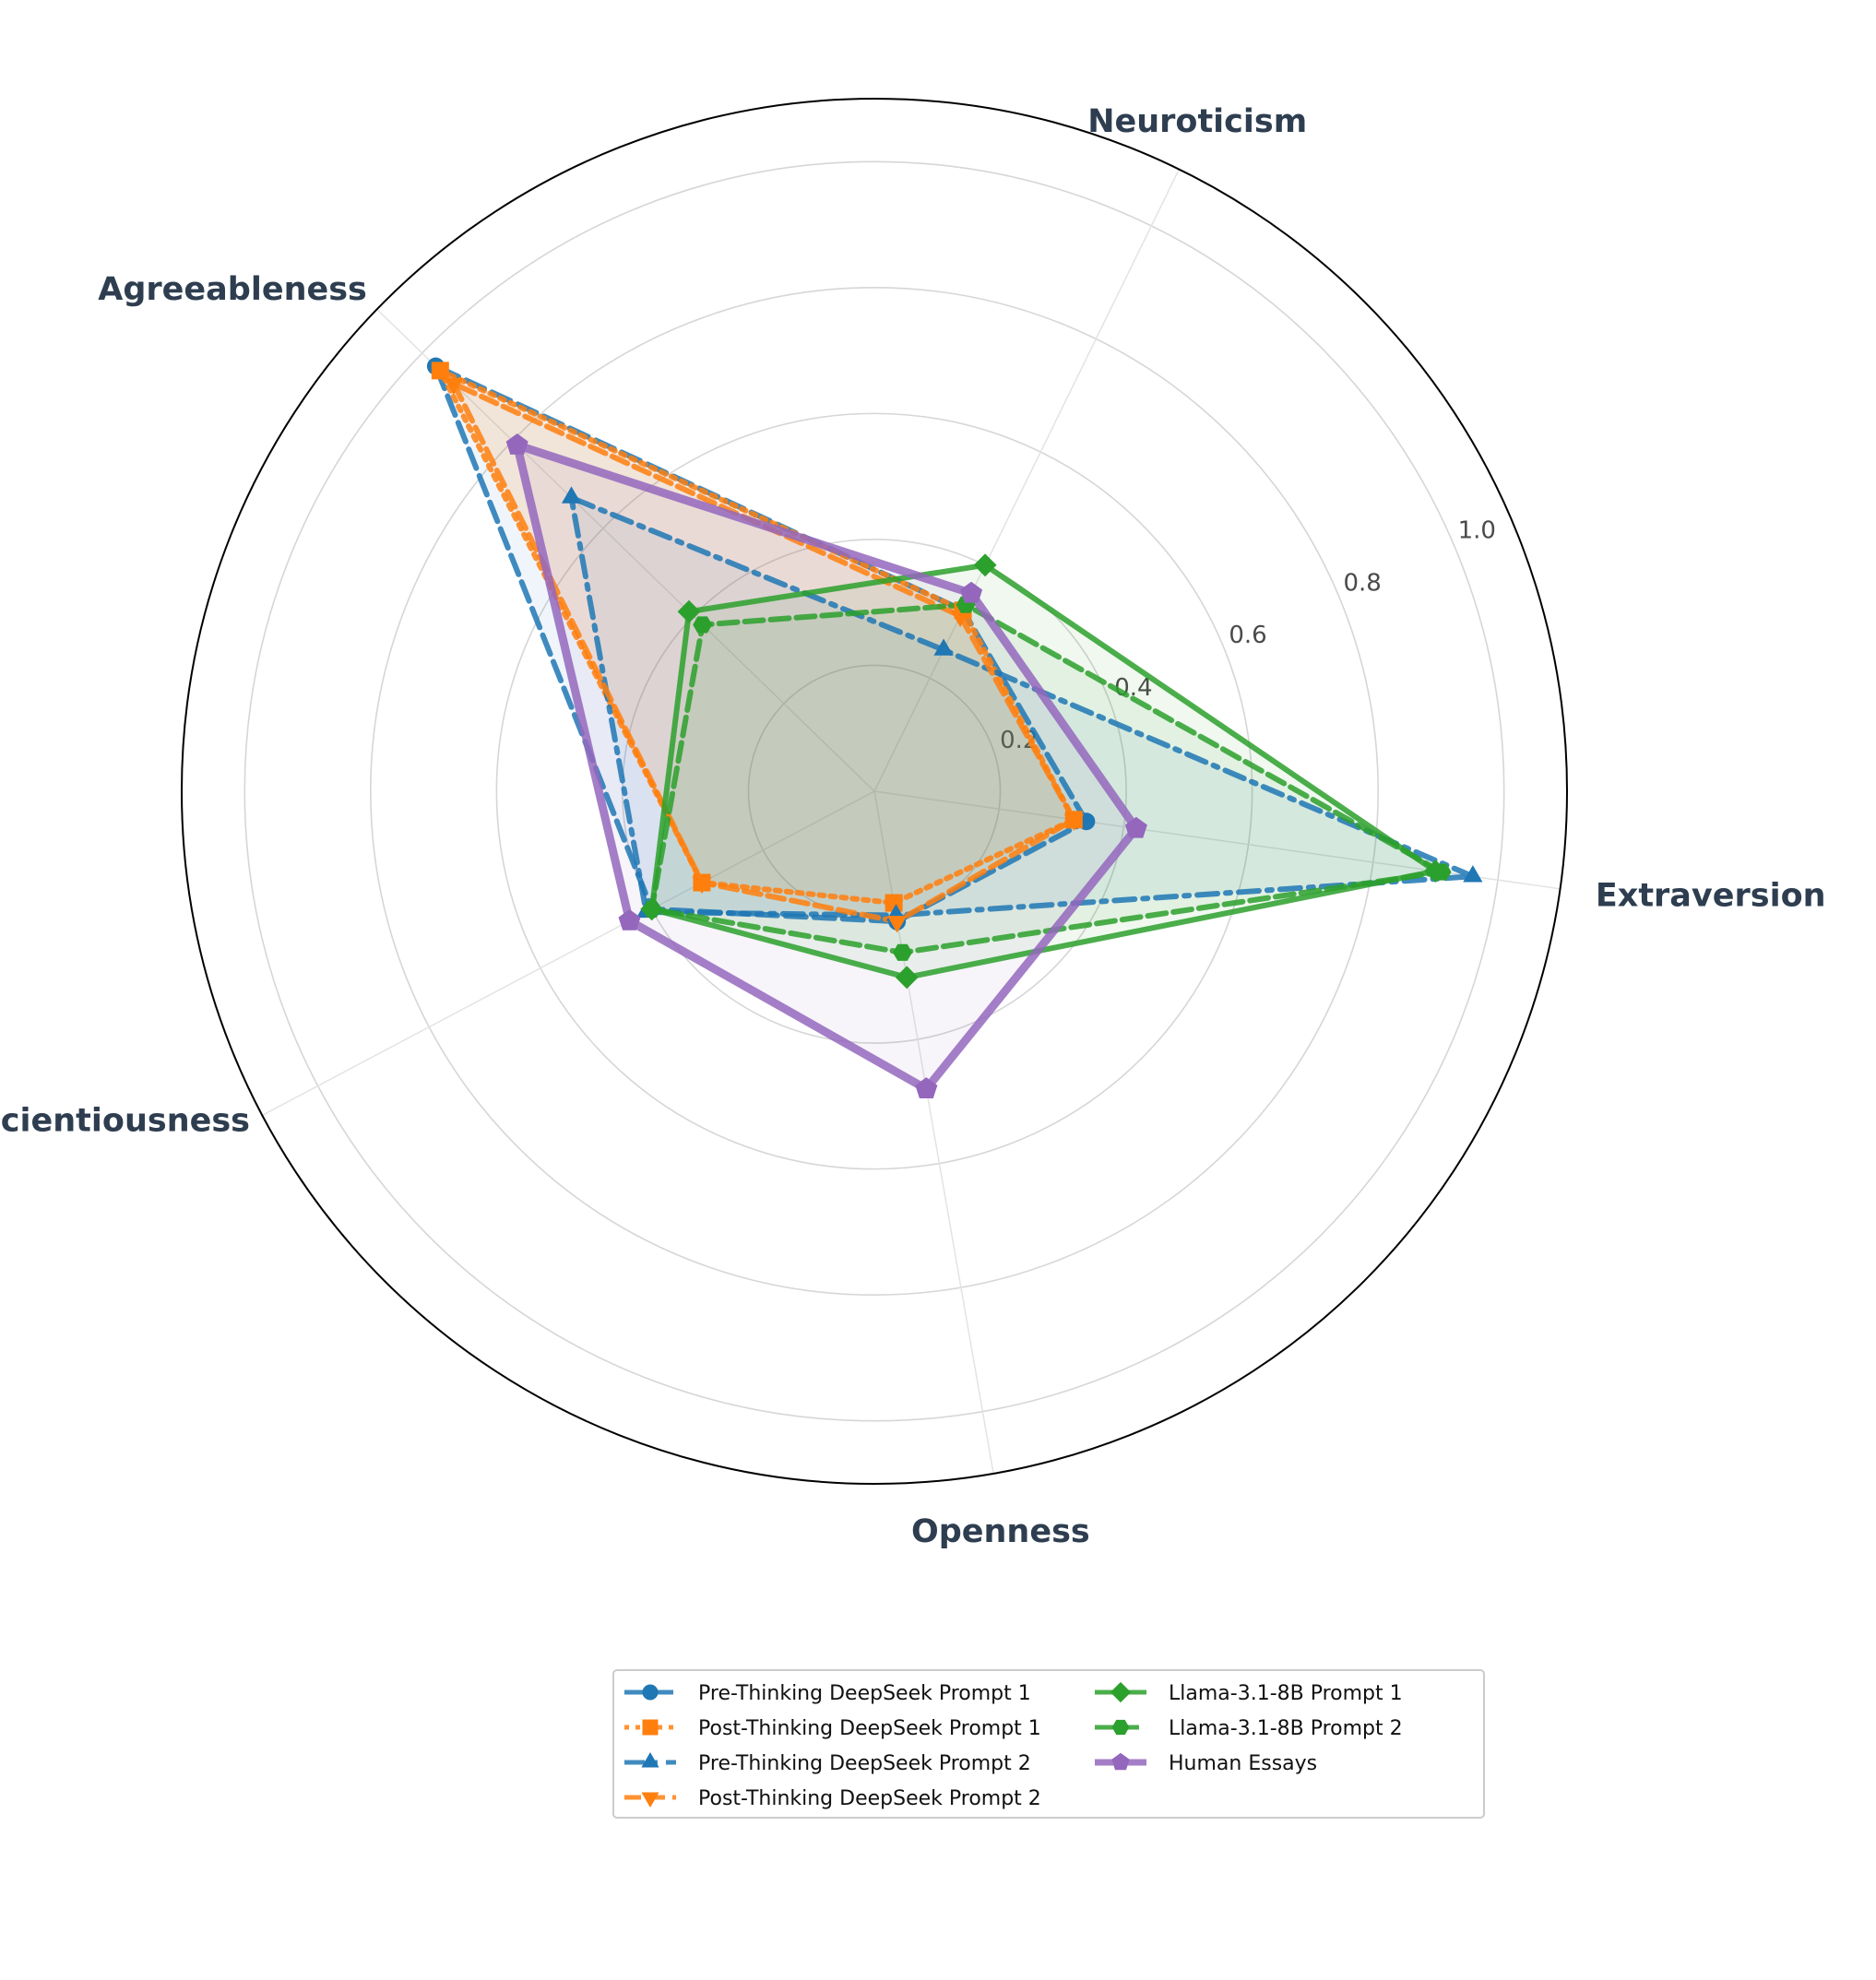  Describe the element at coordinates (1711, 896) in the screenshot. I see `axis-label-extraversion: Extraversion` at that location.